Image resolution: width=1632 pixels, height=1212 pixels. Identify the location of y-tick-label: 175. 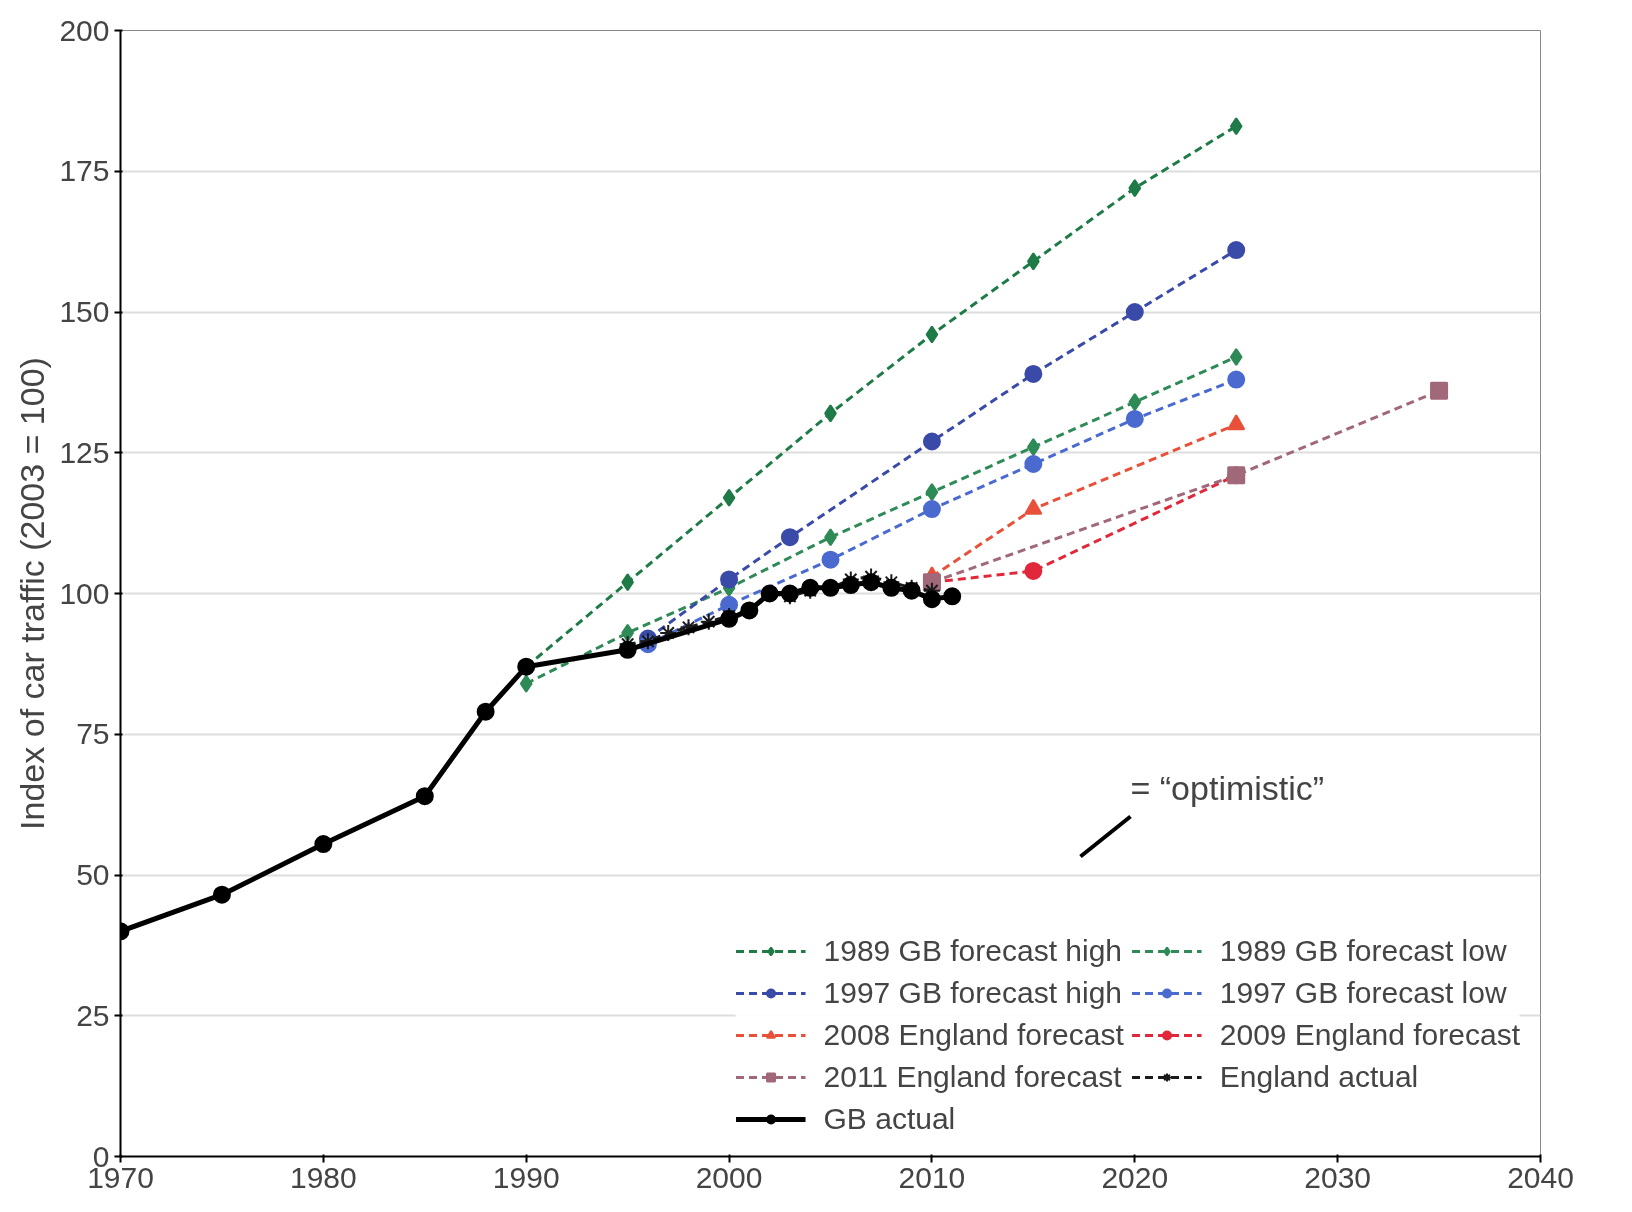
(84, 171).